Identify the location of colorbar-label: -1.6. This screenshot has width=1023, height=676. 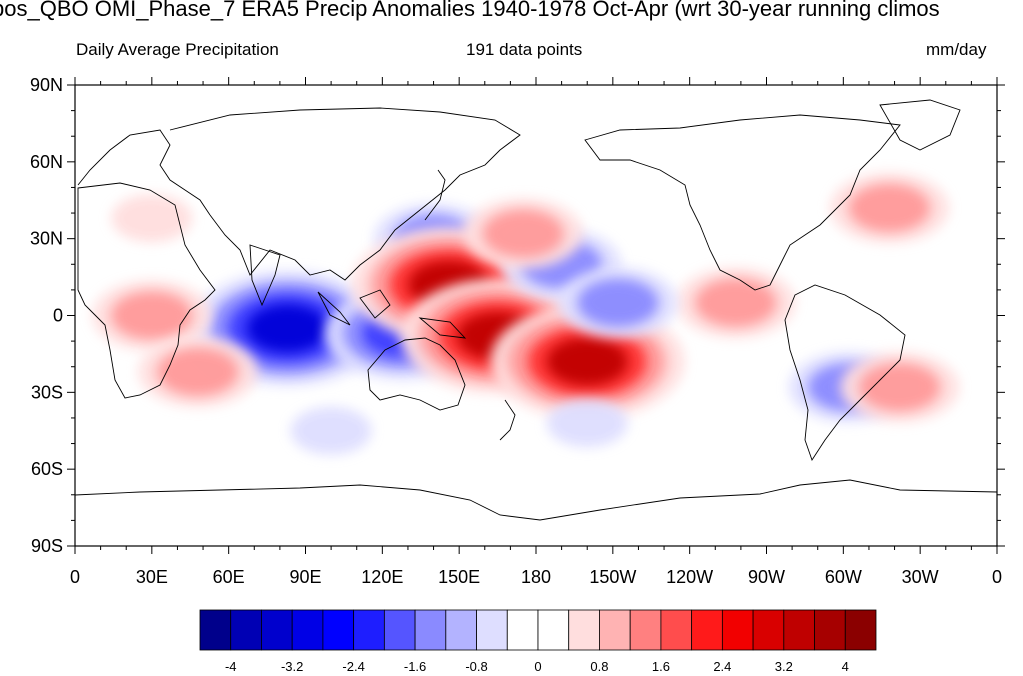
(415, 666).